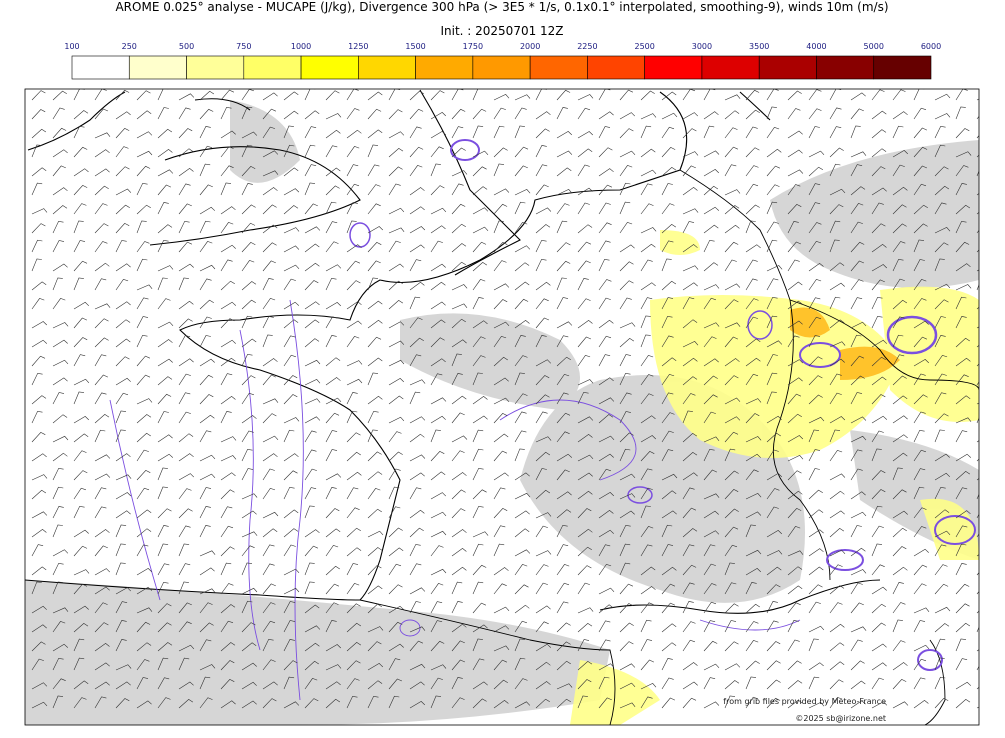  I want to click on colorbar-tick-label: 4000, so click(816, 46).